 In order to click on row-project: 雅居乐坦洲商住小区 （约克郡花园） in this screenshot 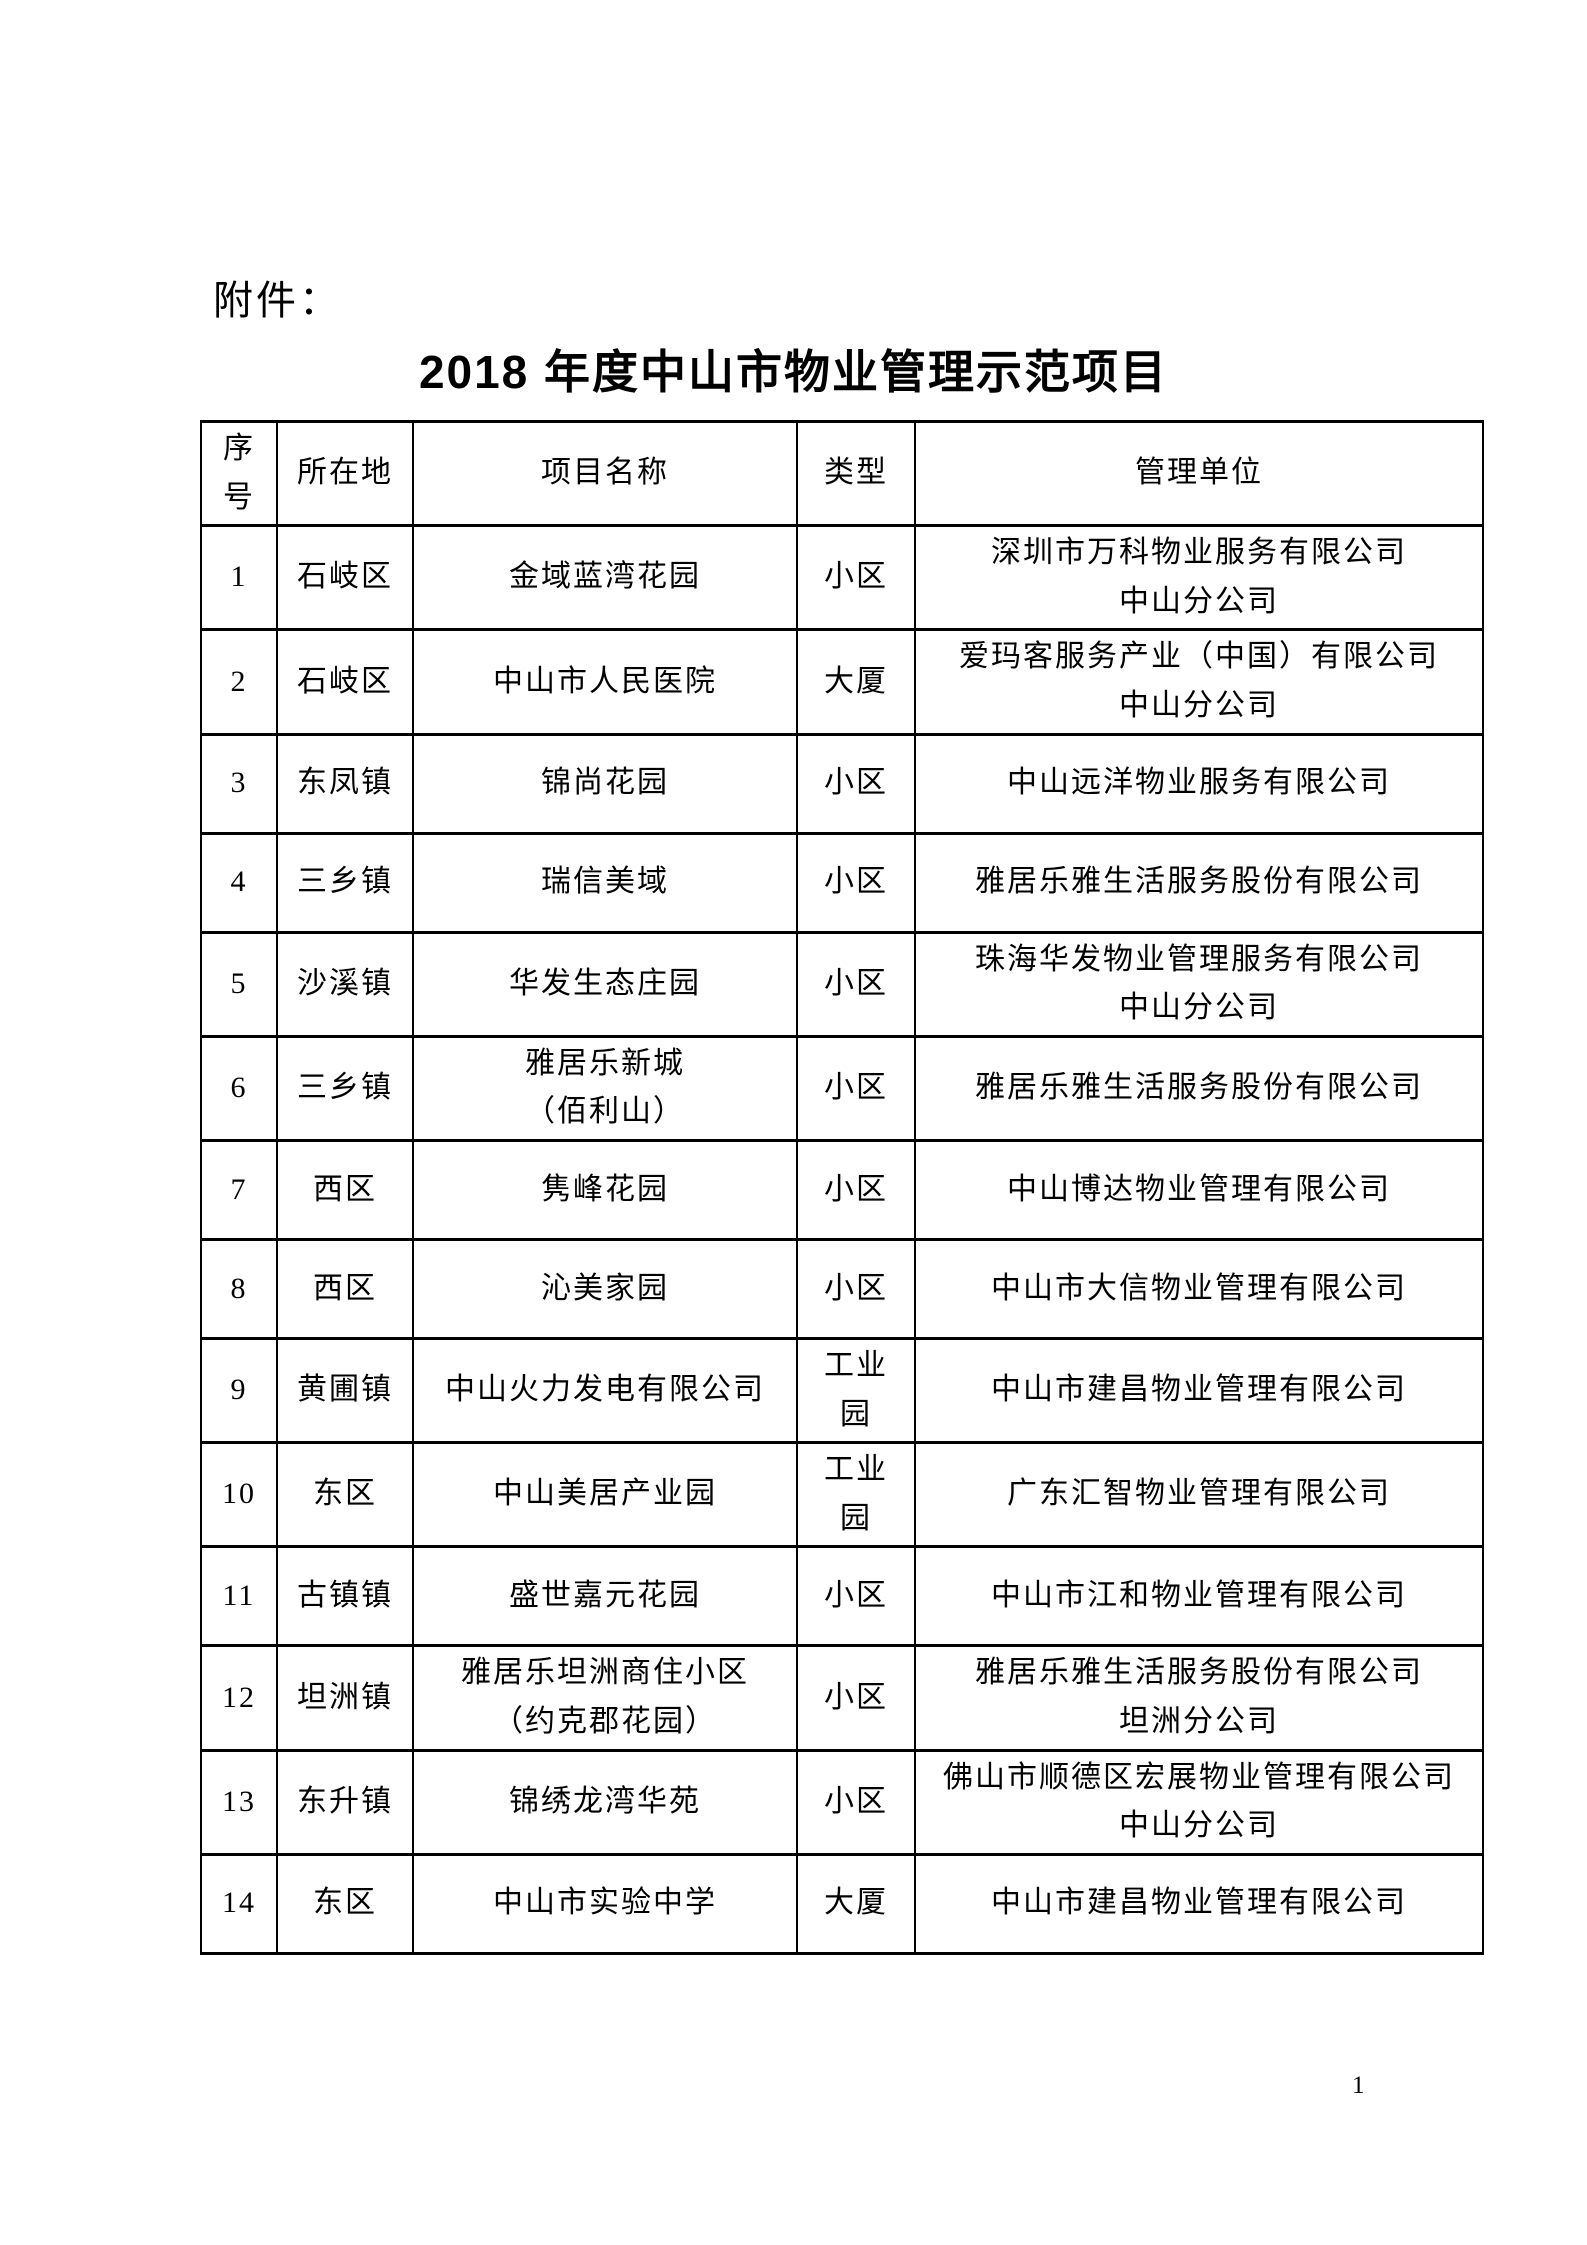, I will do `click(605, 1698)`.